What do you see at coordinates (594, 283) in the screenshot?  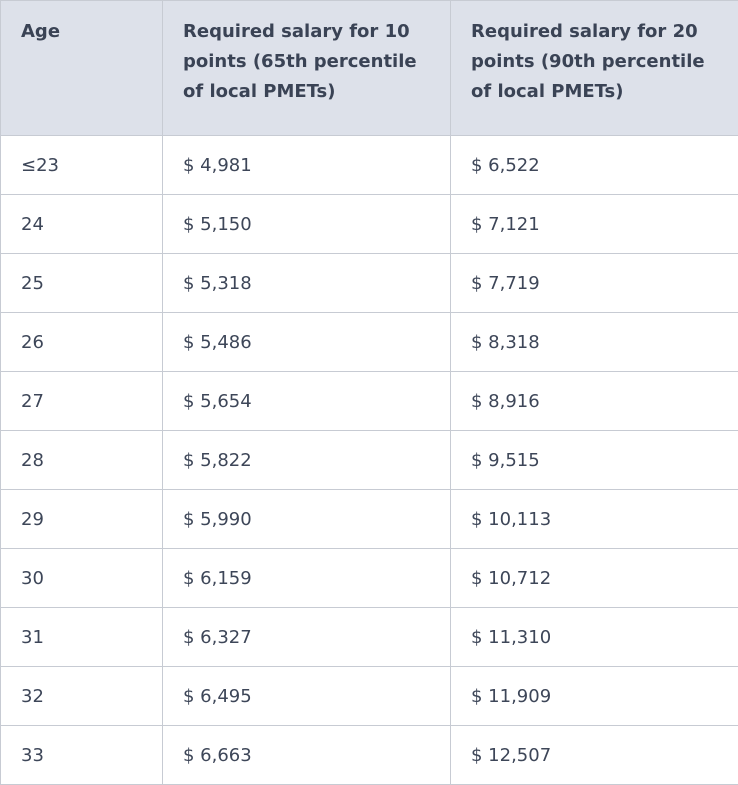 I see `cell-salary-20: $ 7,719` at bounding box center [594, 283].